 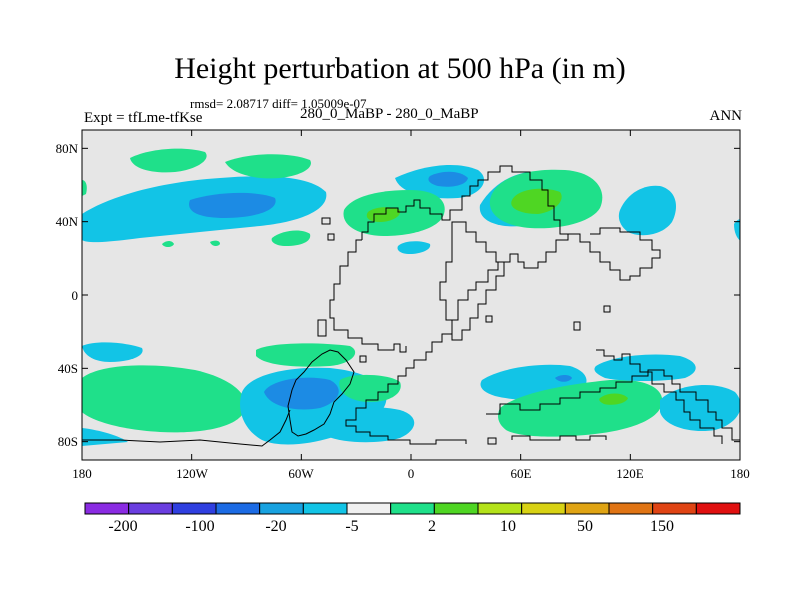 I want to click on coastline-indonesia, so click(x=464, y=321).